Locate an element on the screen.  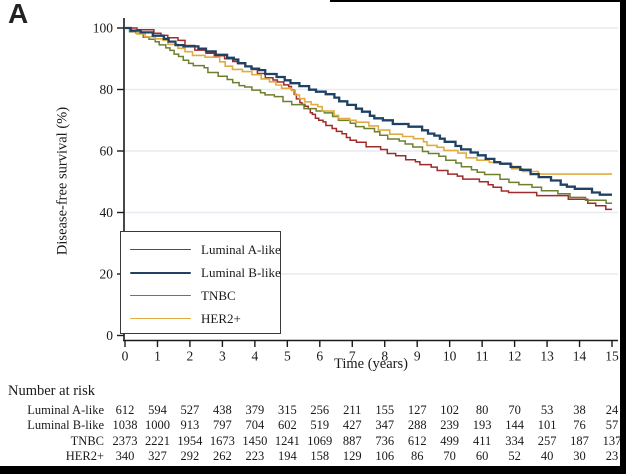
risk-row-label-2: Luminal B-like is located at coordinates (65, 425).